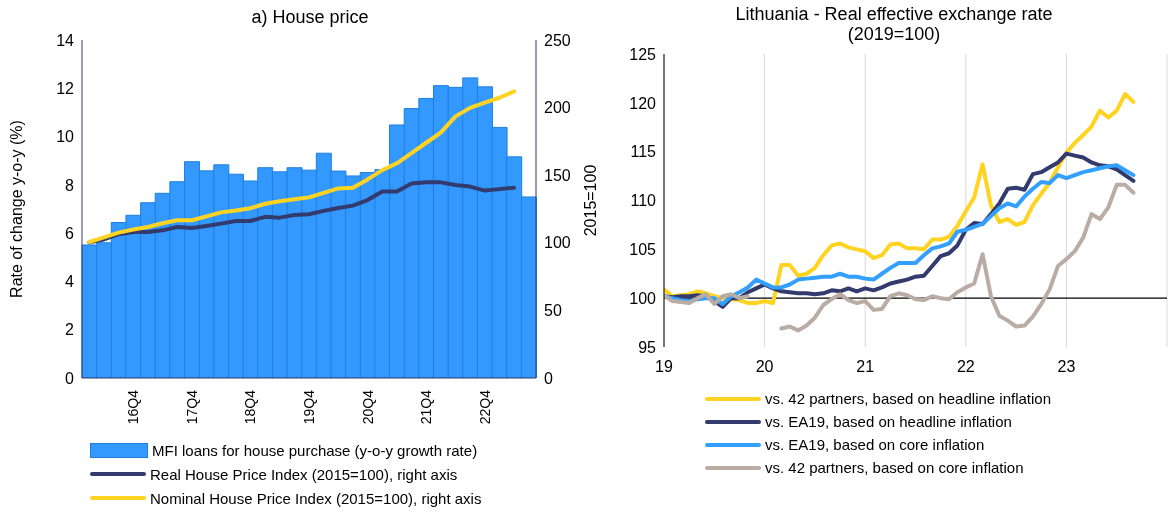 The width and height of the screenshot is (1168, 516). What do you see at coordinates (302, 166) in the screenshot?
I see `line-series` at bounding box center [302, 166].